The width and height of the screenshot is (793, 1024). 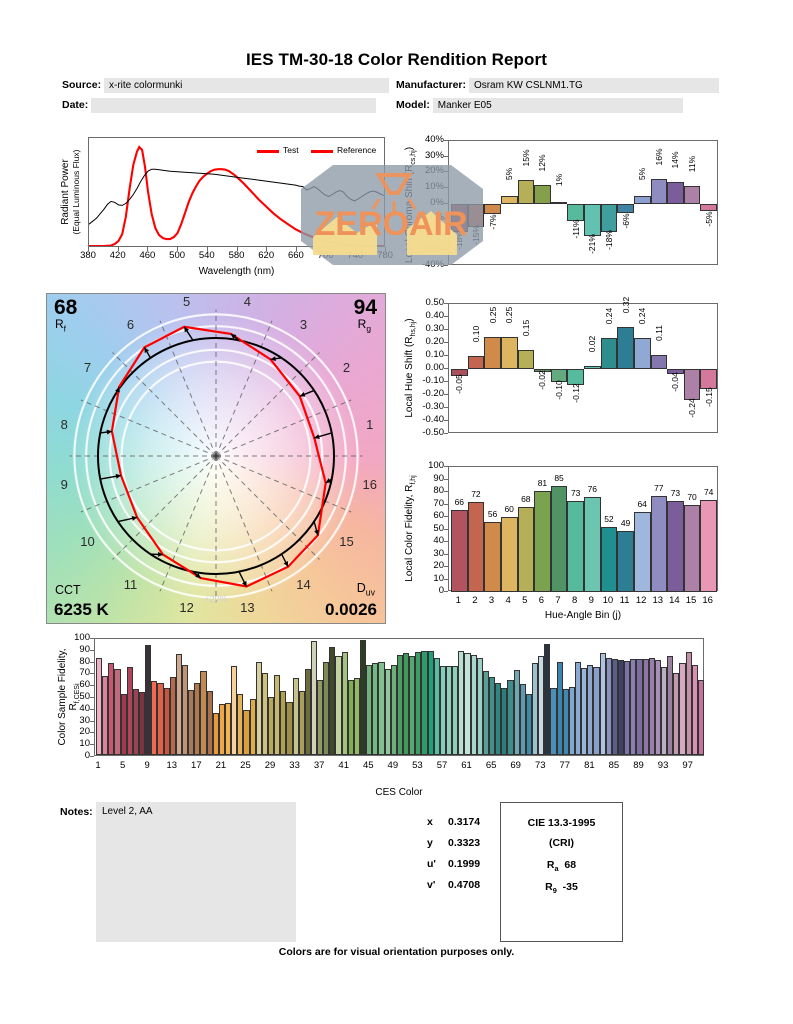 What do you see at coordinates (642, 203) in the screenshot?
I see `bar-slot: 5%` at bounding box center [642, 203].